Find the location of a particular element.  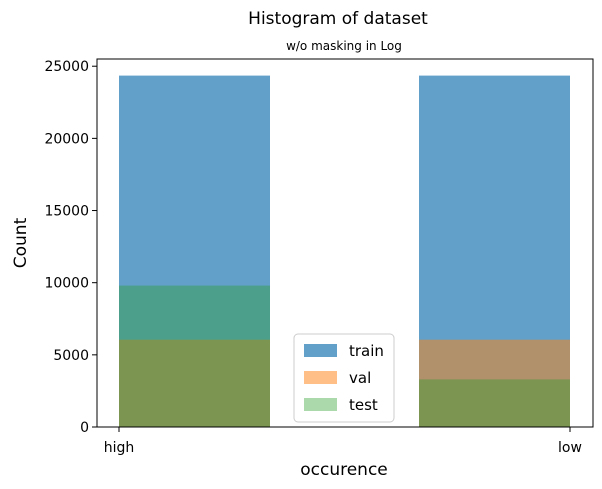

x-axis-label: occurence is located at coordinates (344, 470).